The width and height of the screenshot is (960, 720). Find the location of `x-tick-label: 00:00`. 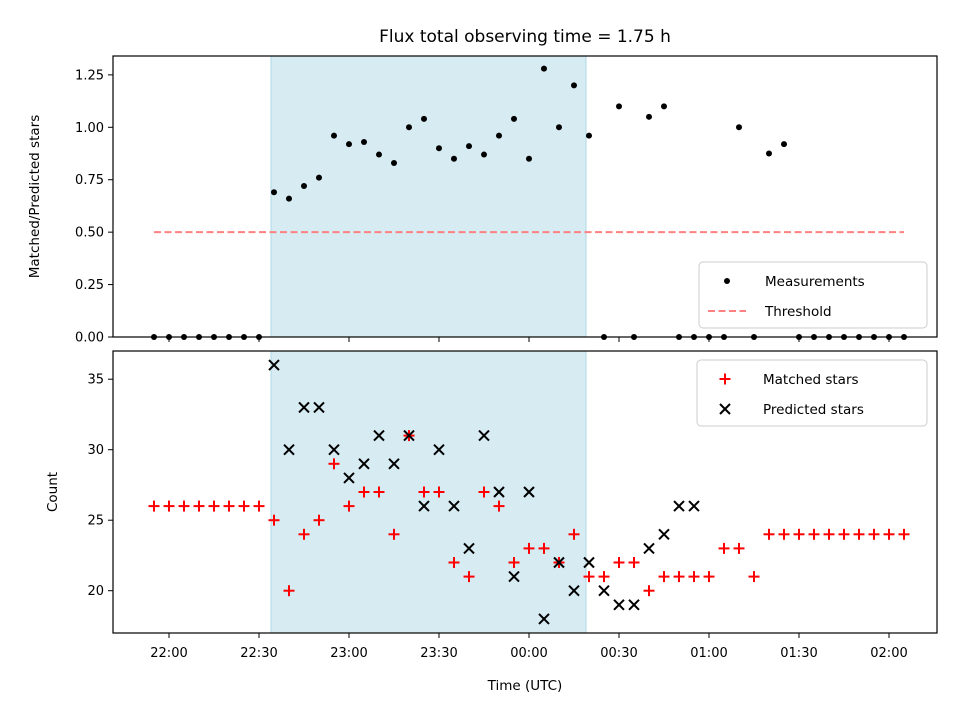

x-tick-label: 00:00 is located at coordinates (528, 653).